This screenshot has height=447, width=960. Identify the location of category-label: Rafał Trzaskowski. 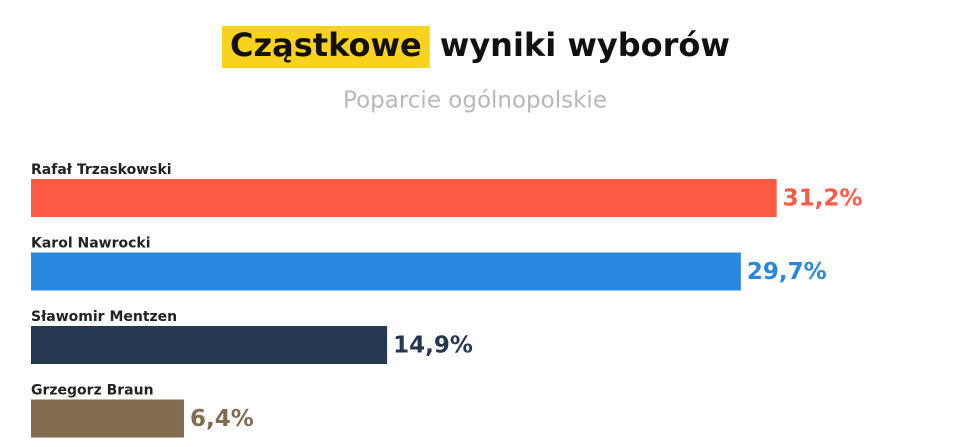
(101, 170).